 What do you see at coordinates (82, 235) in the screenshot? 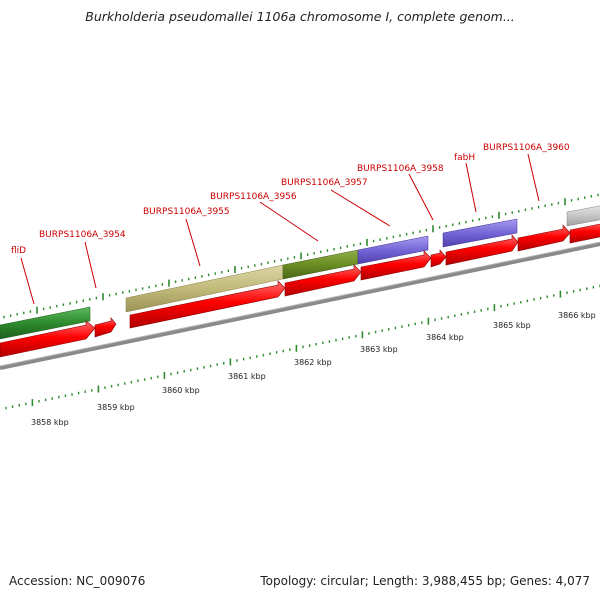
I see `gene-label-burps1106a-3954: BURPS1106A_3954` at bounding box center [82, 235].